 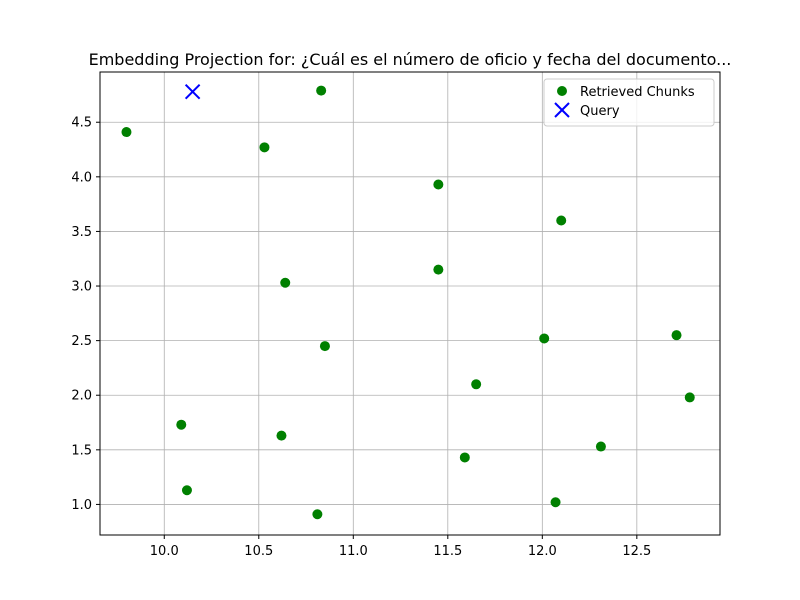 I want to click on x-tick-label: 10.5, so click(x=258, y=551).